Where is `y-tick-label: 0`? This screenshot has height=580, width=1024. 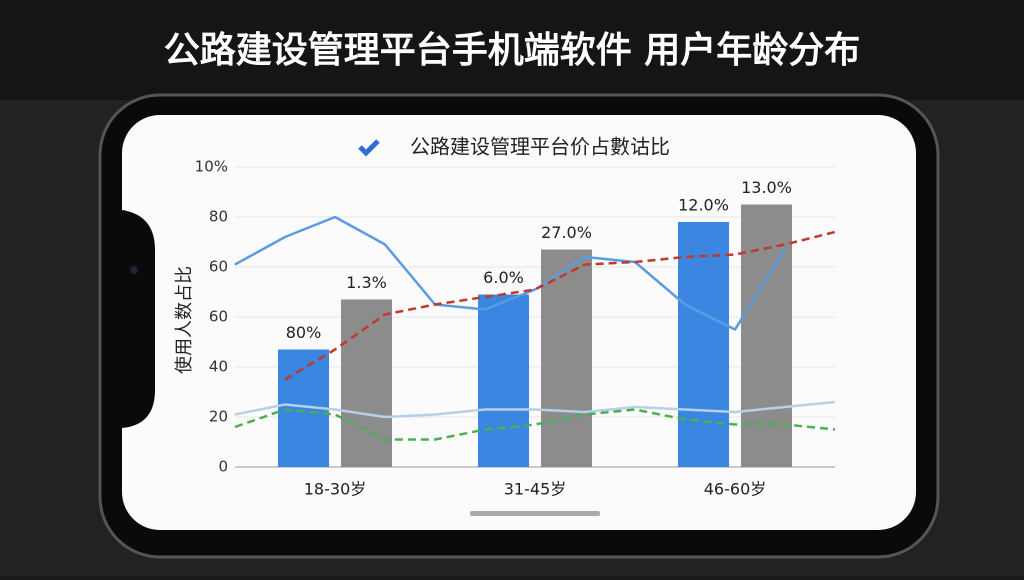
y-tick-label: 0 is located at coordinates (223, 467).